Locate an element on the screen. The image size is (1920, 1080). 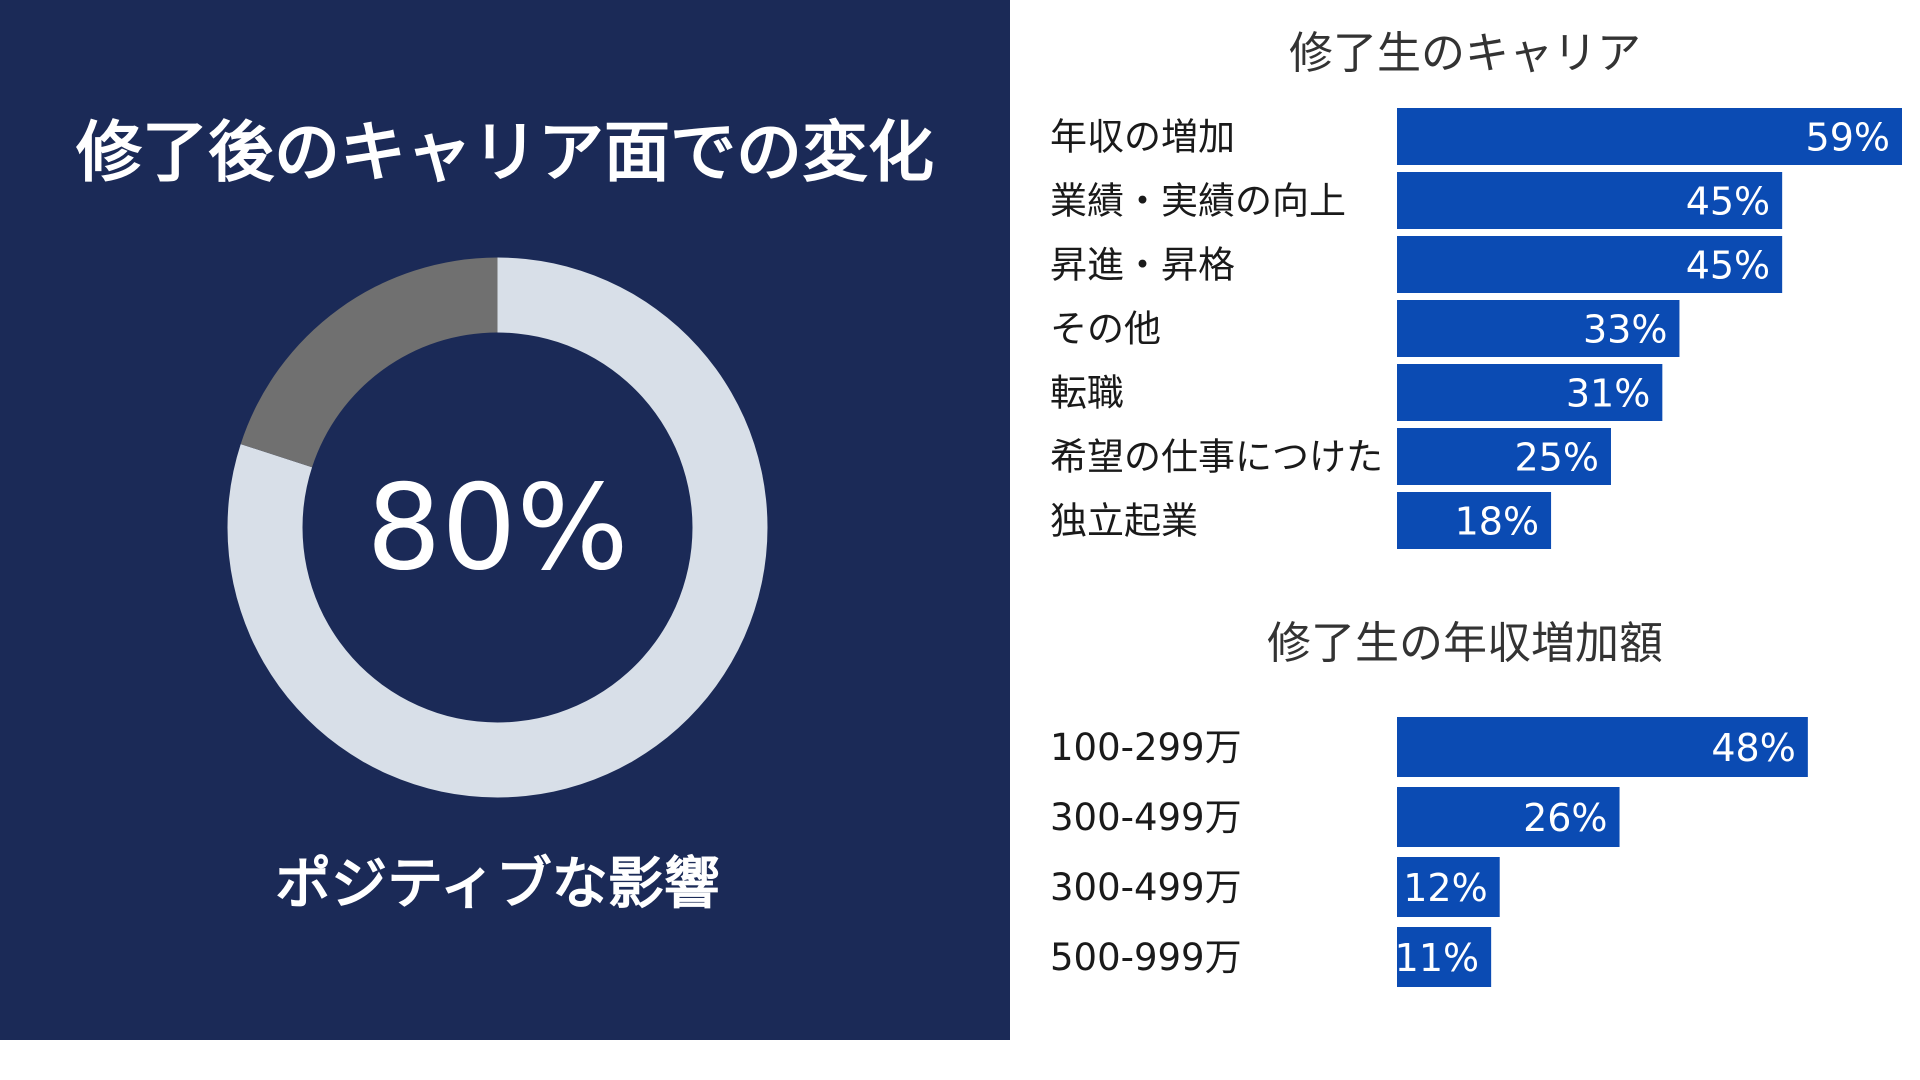
chart-title: 修了生のキャリア is located at coordinates (1465, 53).